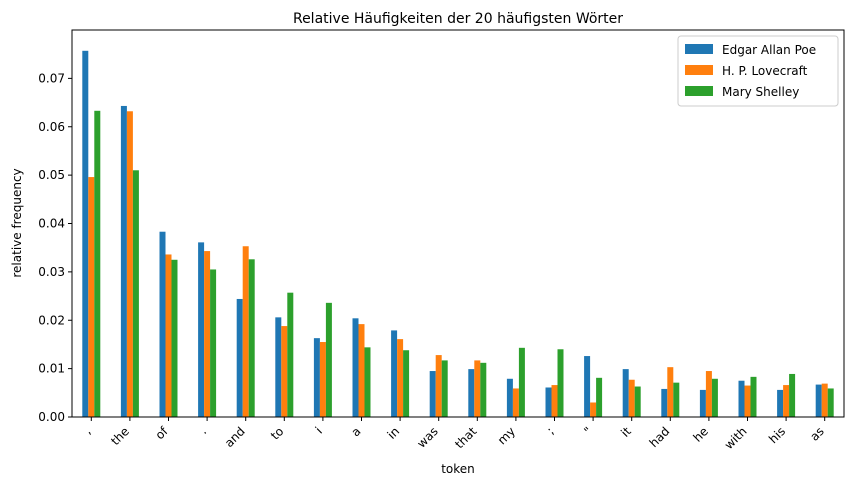 This screenshot has height=487, width=855. Describe the element at coordinates (51, 224) in the screenshot. I see `y-tick-label: 0.04` at that location.